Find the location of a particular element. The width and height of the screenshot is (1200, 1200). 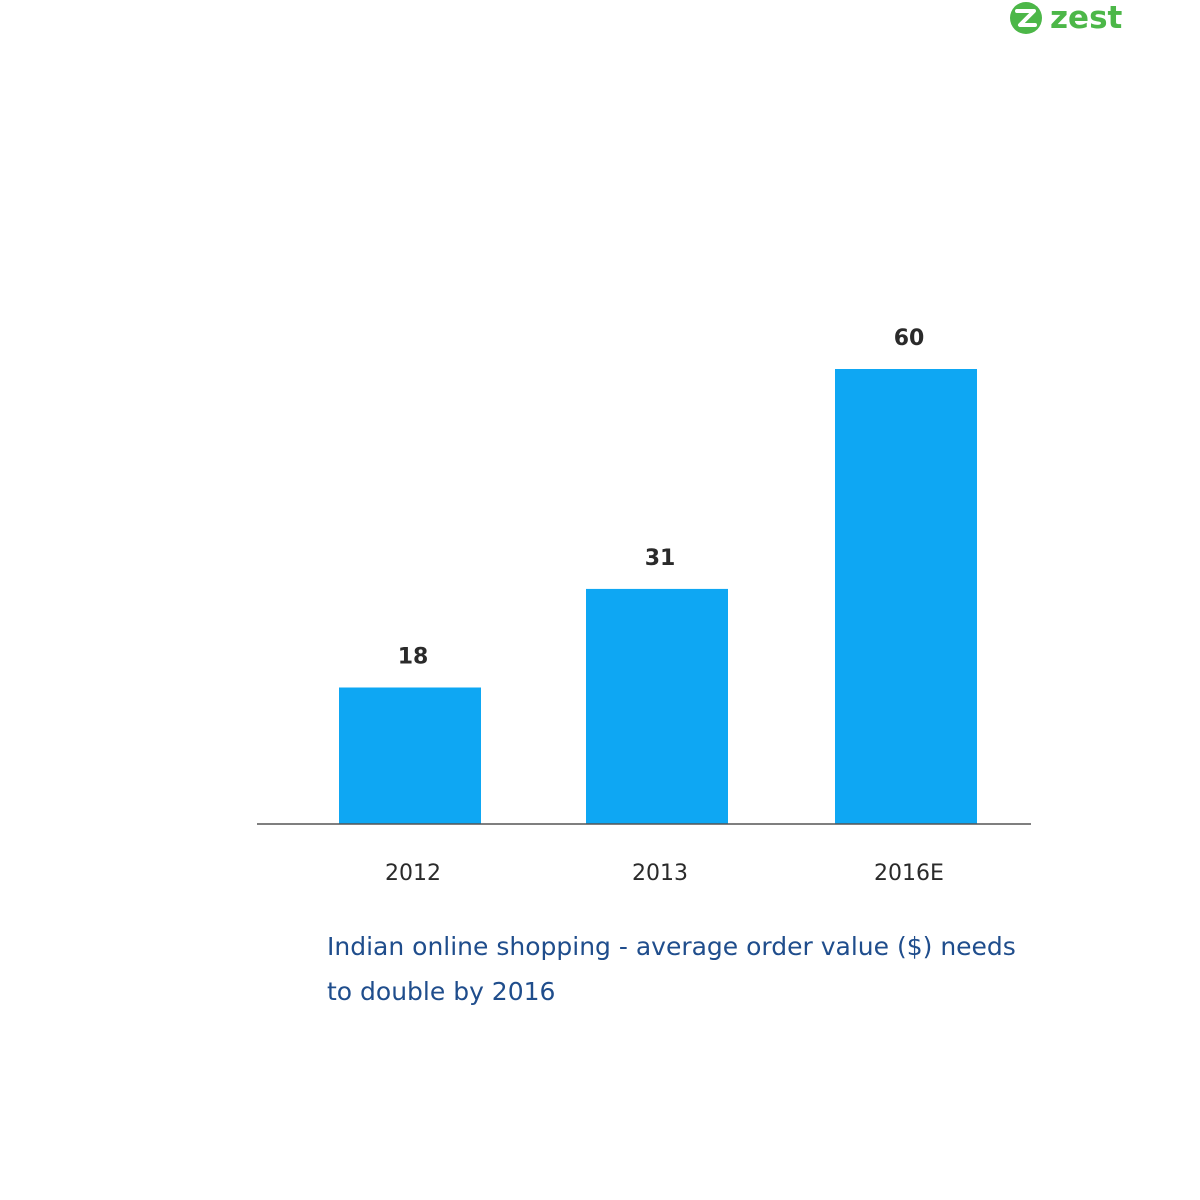

data-label-2013: 31 is located at coordinates (660, 558).